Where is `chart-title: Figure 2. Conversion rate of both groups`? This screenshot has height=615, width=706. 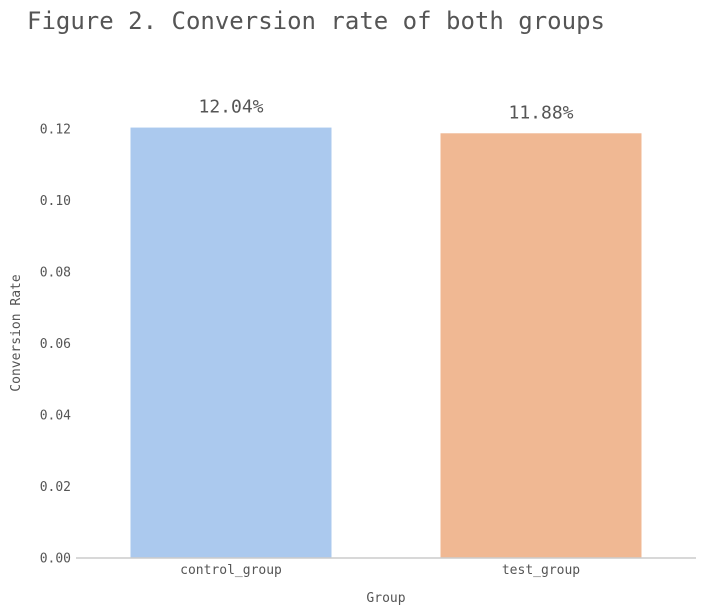
chart-title: Figure 2. Conversion rate of both groups is located at coordinates (316, 21).